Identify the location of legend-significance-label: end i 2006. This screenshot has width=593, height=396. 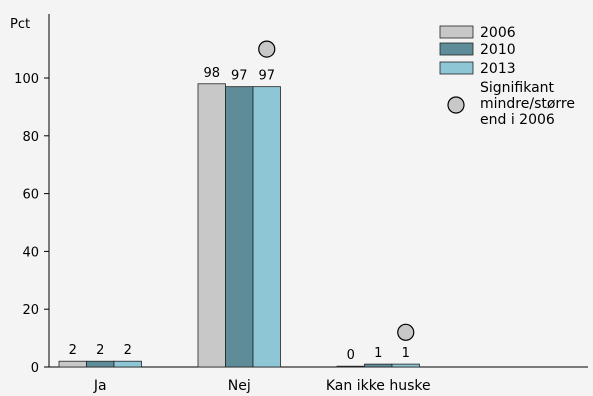
(517, 120).